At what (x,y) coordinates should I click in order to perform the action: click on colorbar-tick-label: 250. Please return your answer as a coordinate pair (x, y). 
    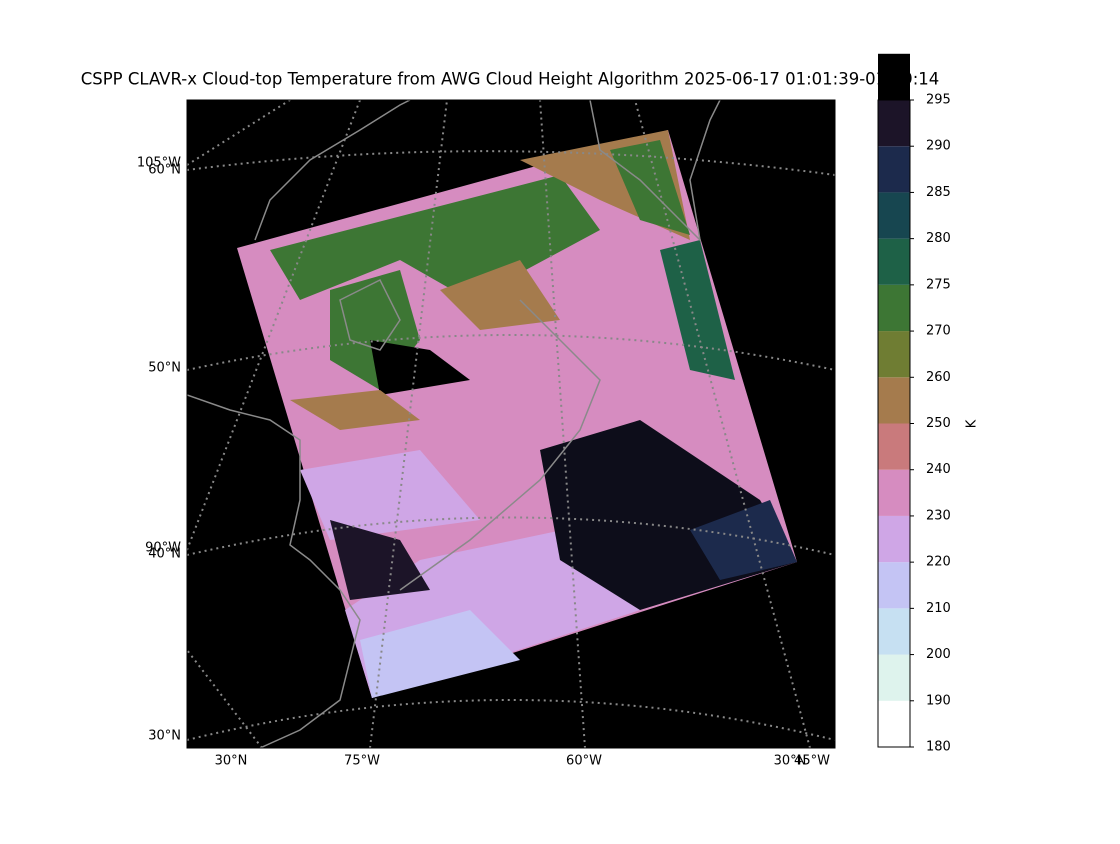
    Looking at the image, I should click on (938, 423).